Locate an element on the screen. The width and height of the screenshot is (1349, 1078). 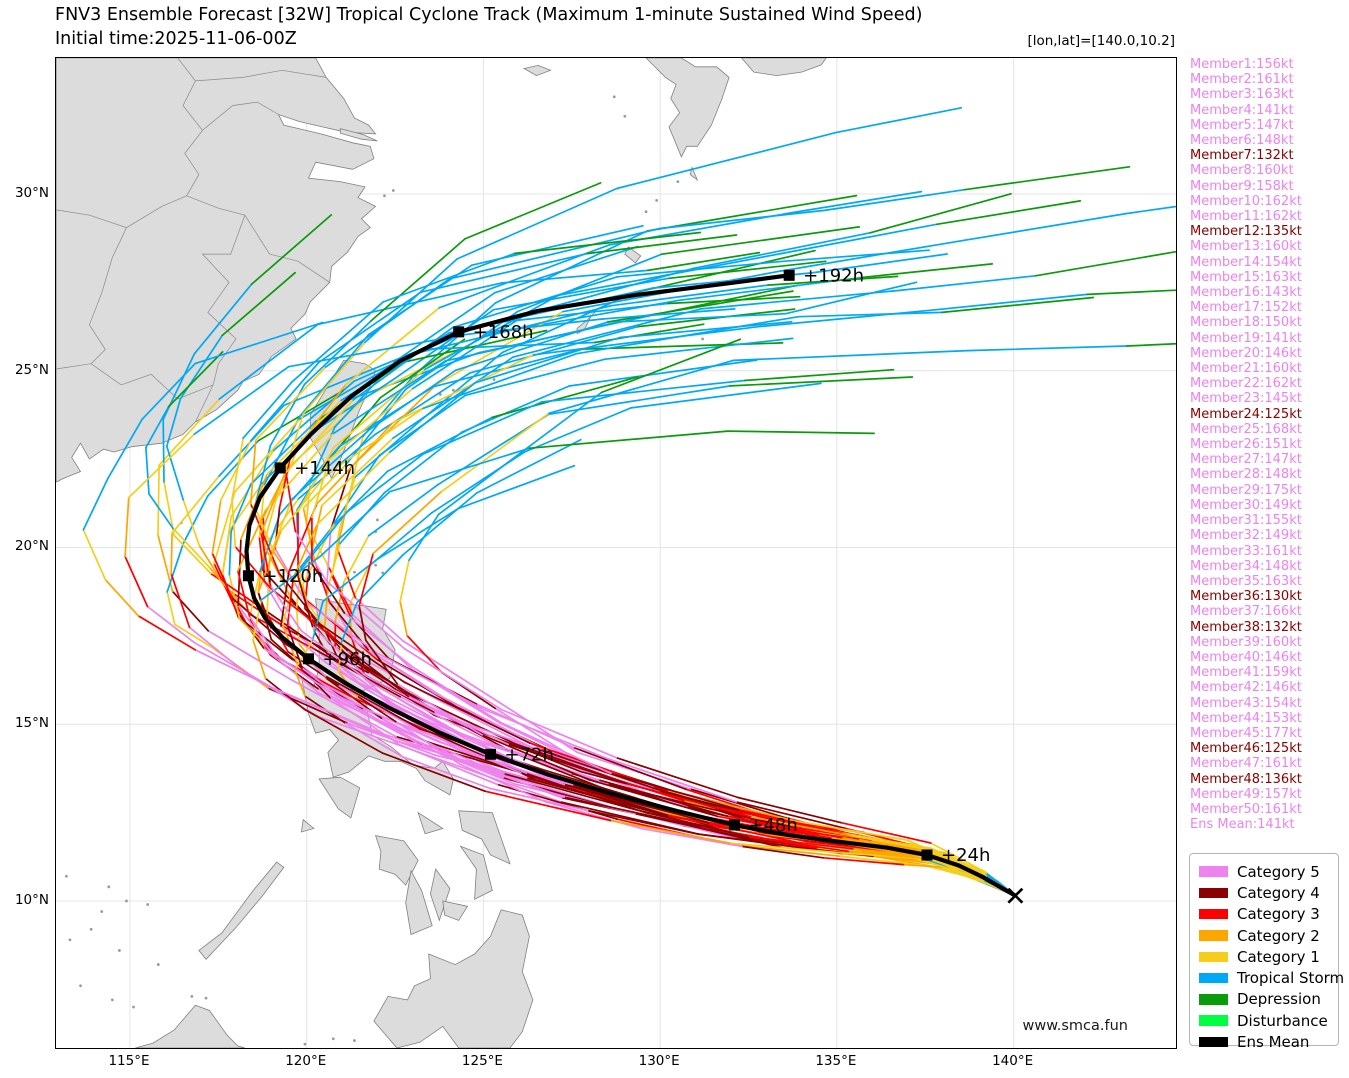
start-x-marker is located at coordinates (1015, 895).